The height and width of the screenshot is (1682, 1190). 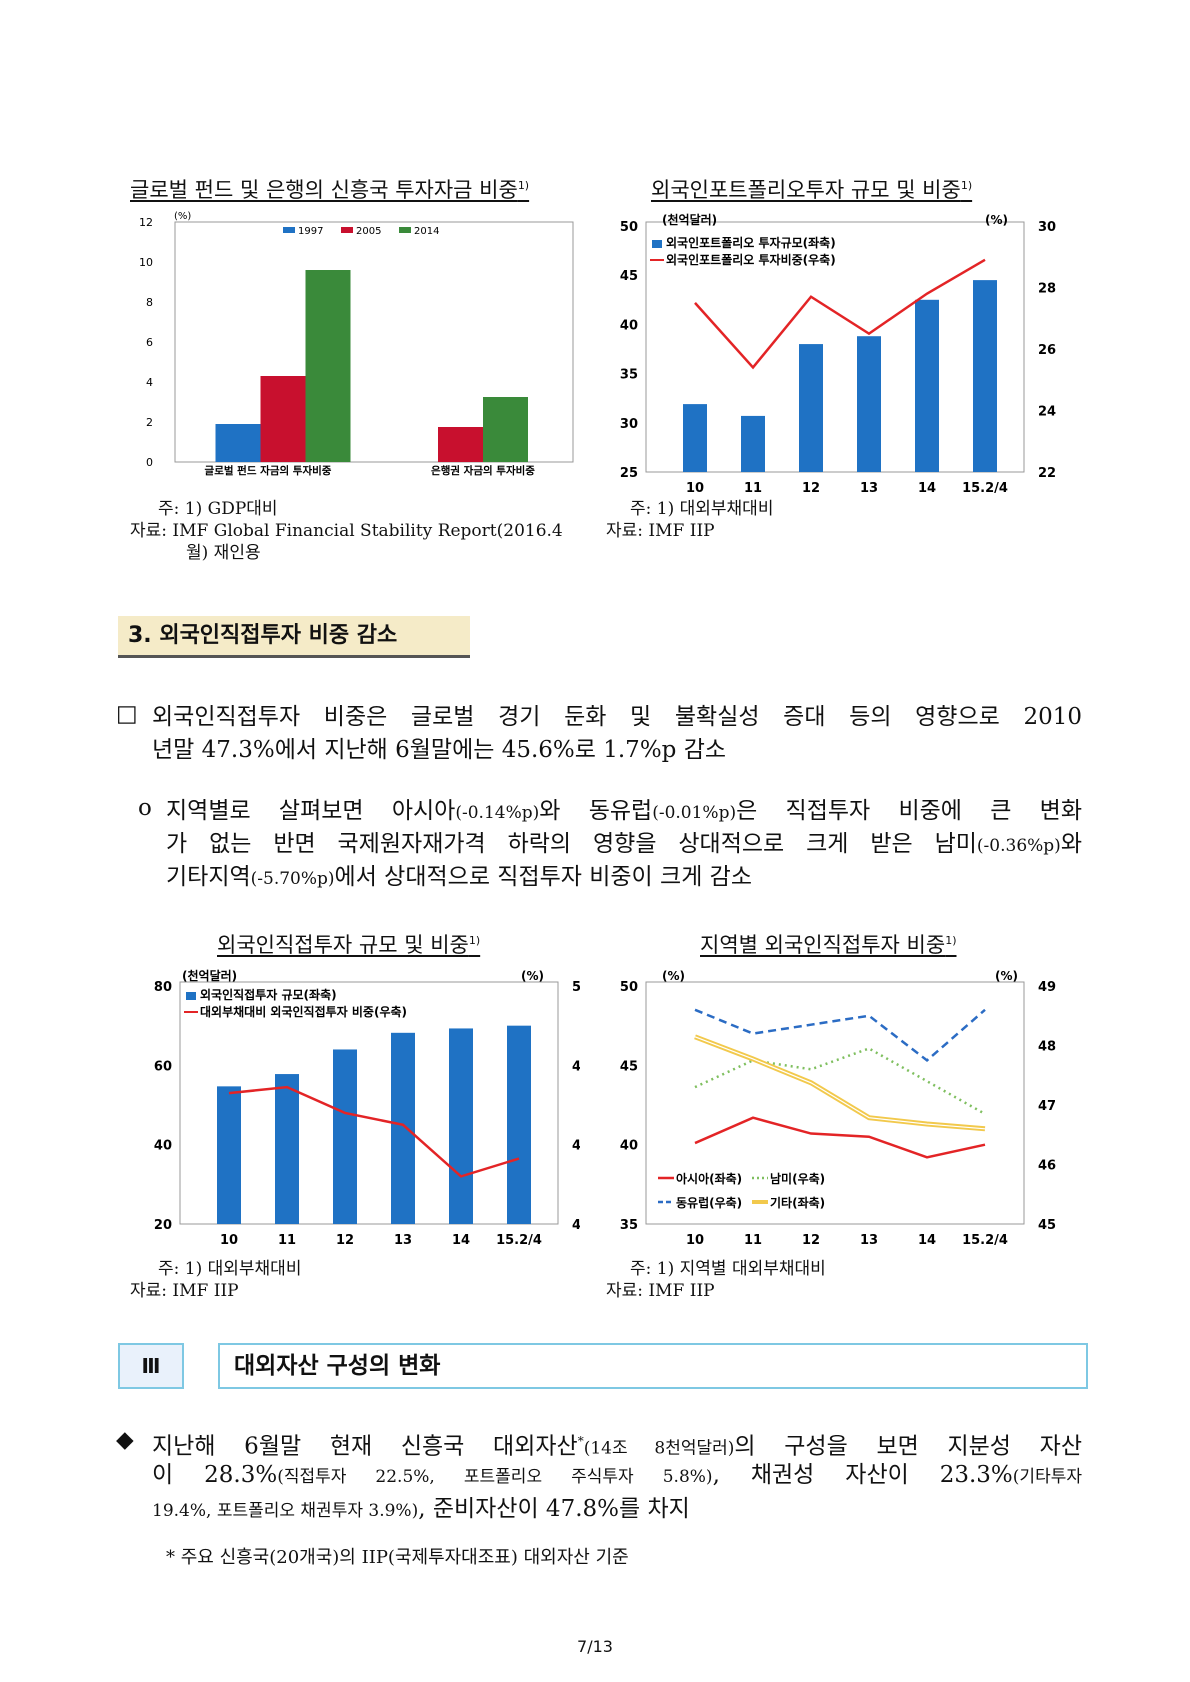 I want to click on chart4-legend-label: 기타(좌축), so click(x=797, y=1202).